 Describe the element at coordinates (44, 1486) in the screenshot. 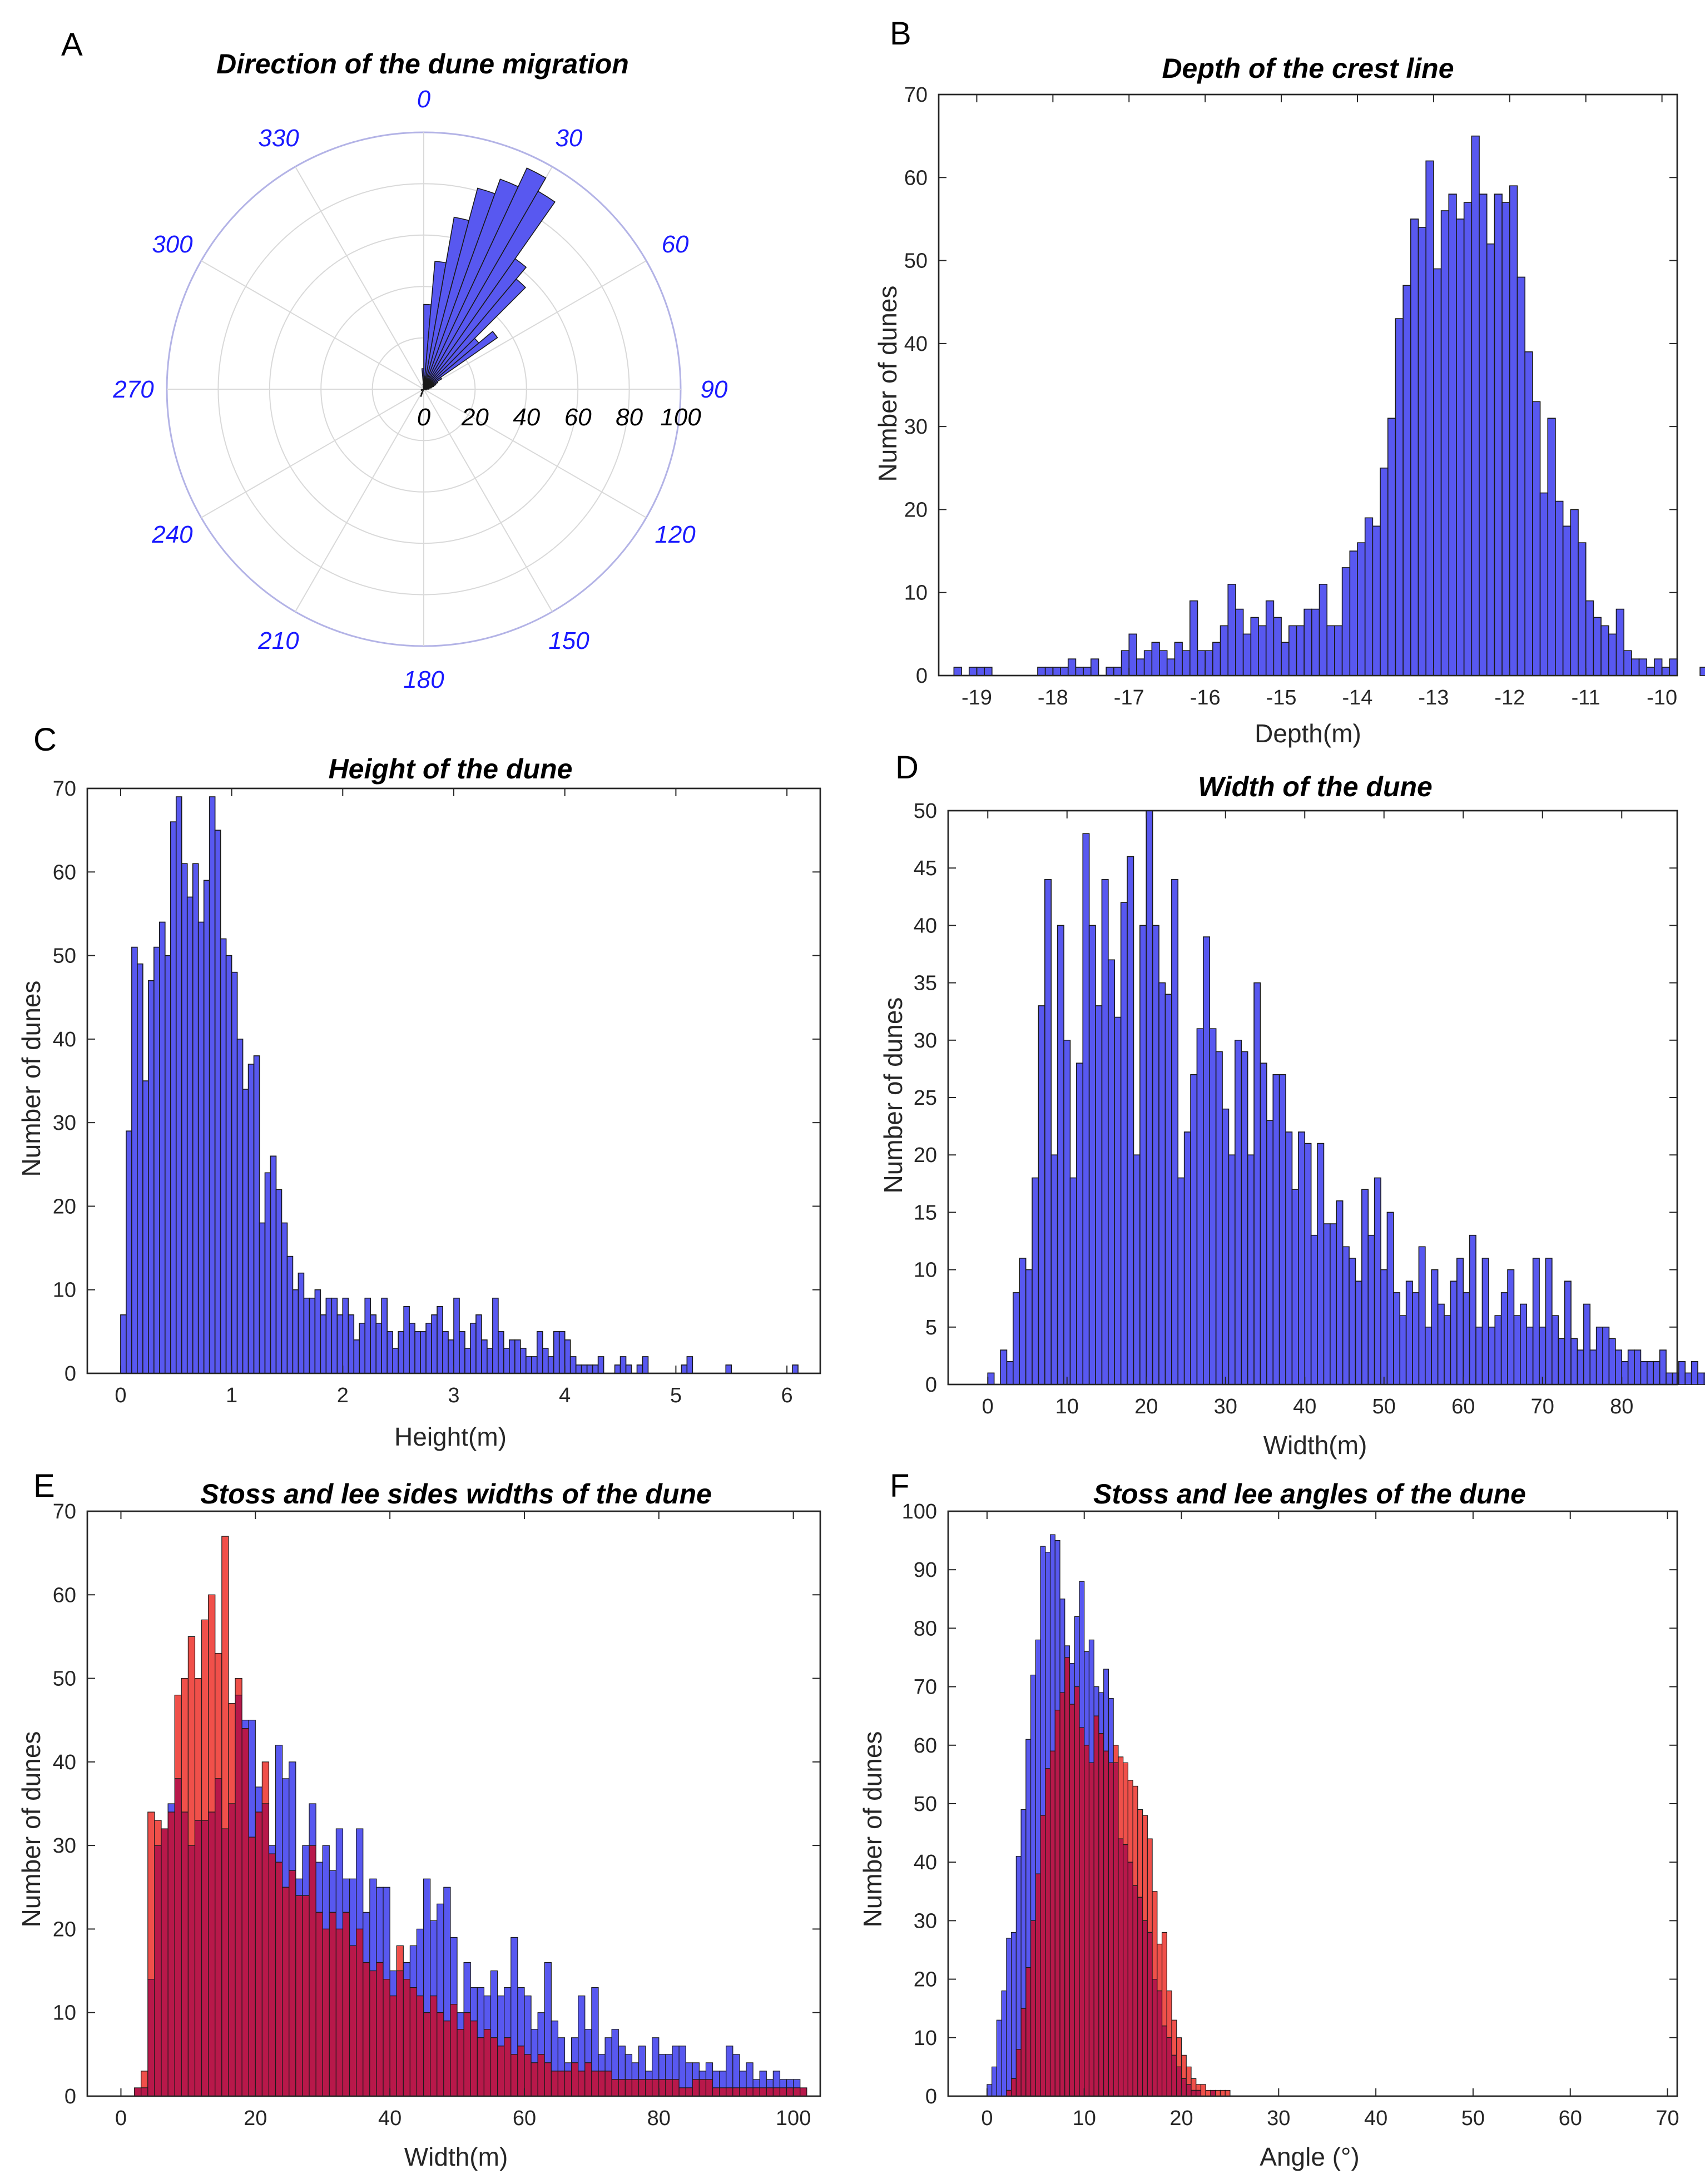

I see `panel-label-e: E` at that location.